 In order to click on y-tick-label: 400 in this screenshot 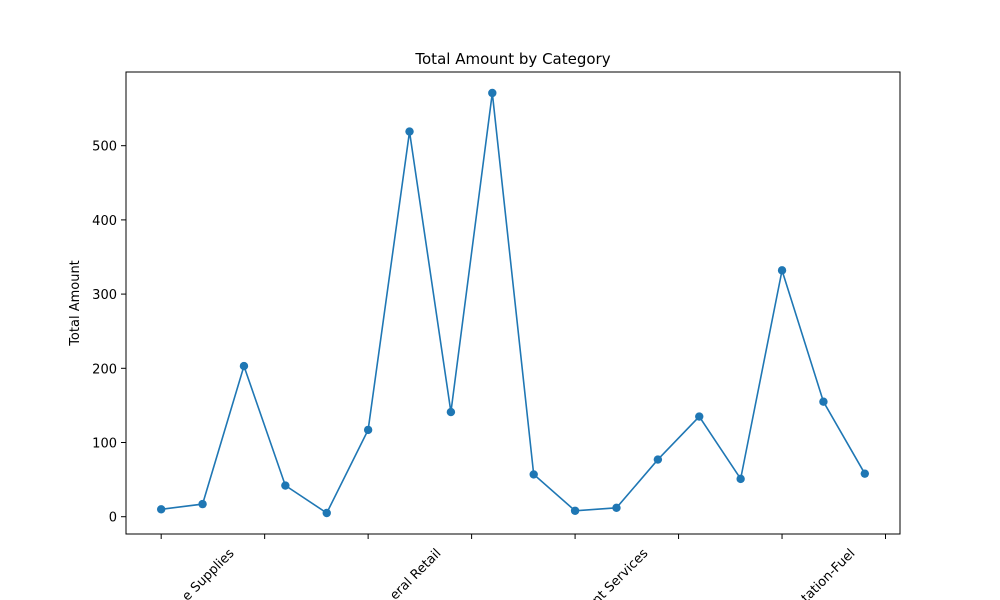, I will do `click(104, 221)`.